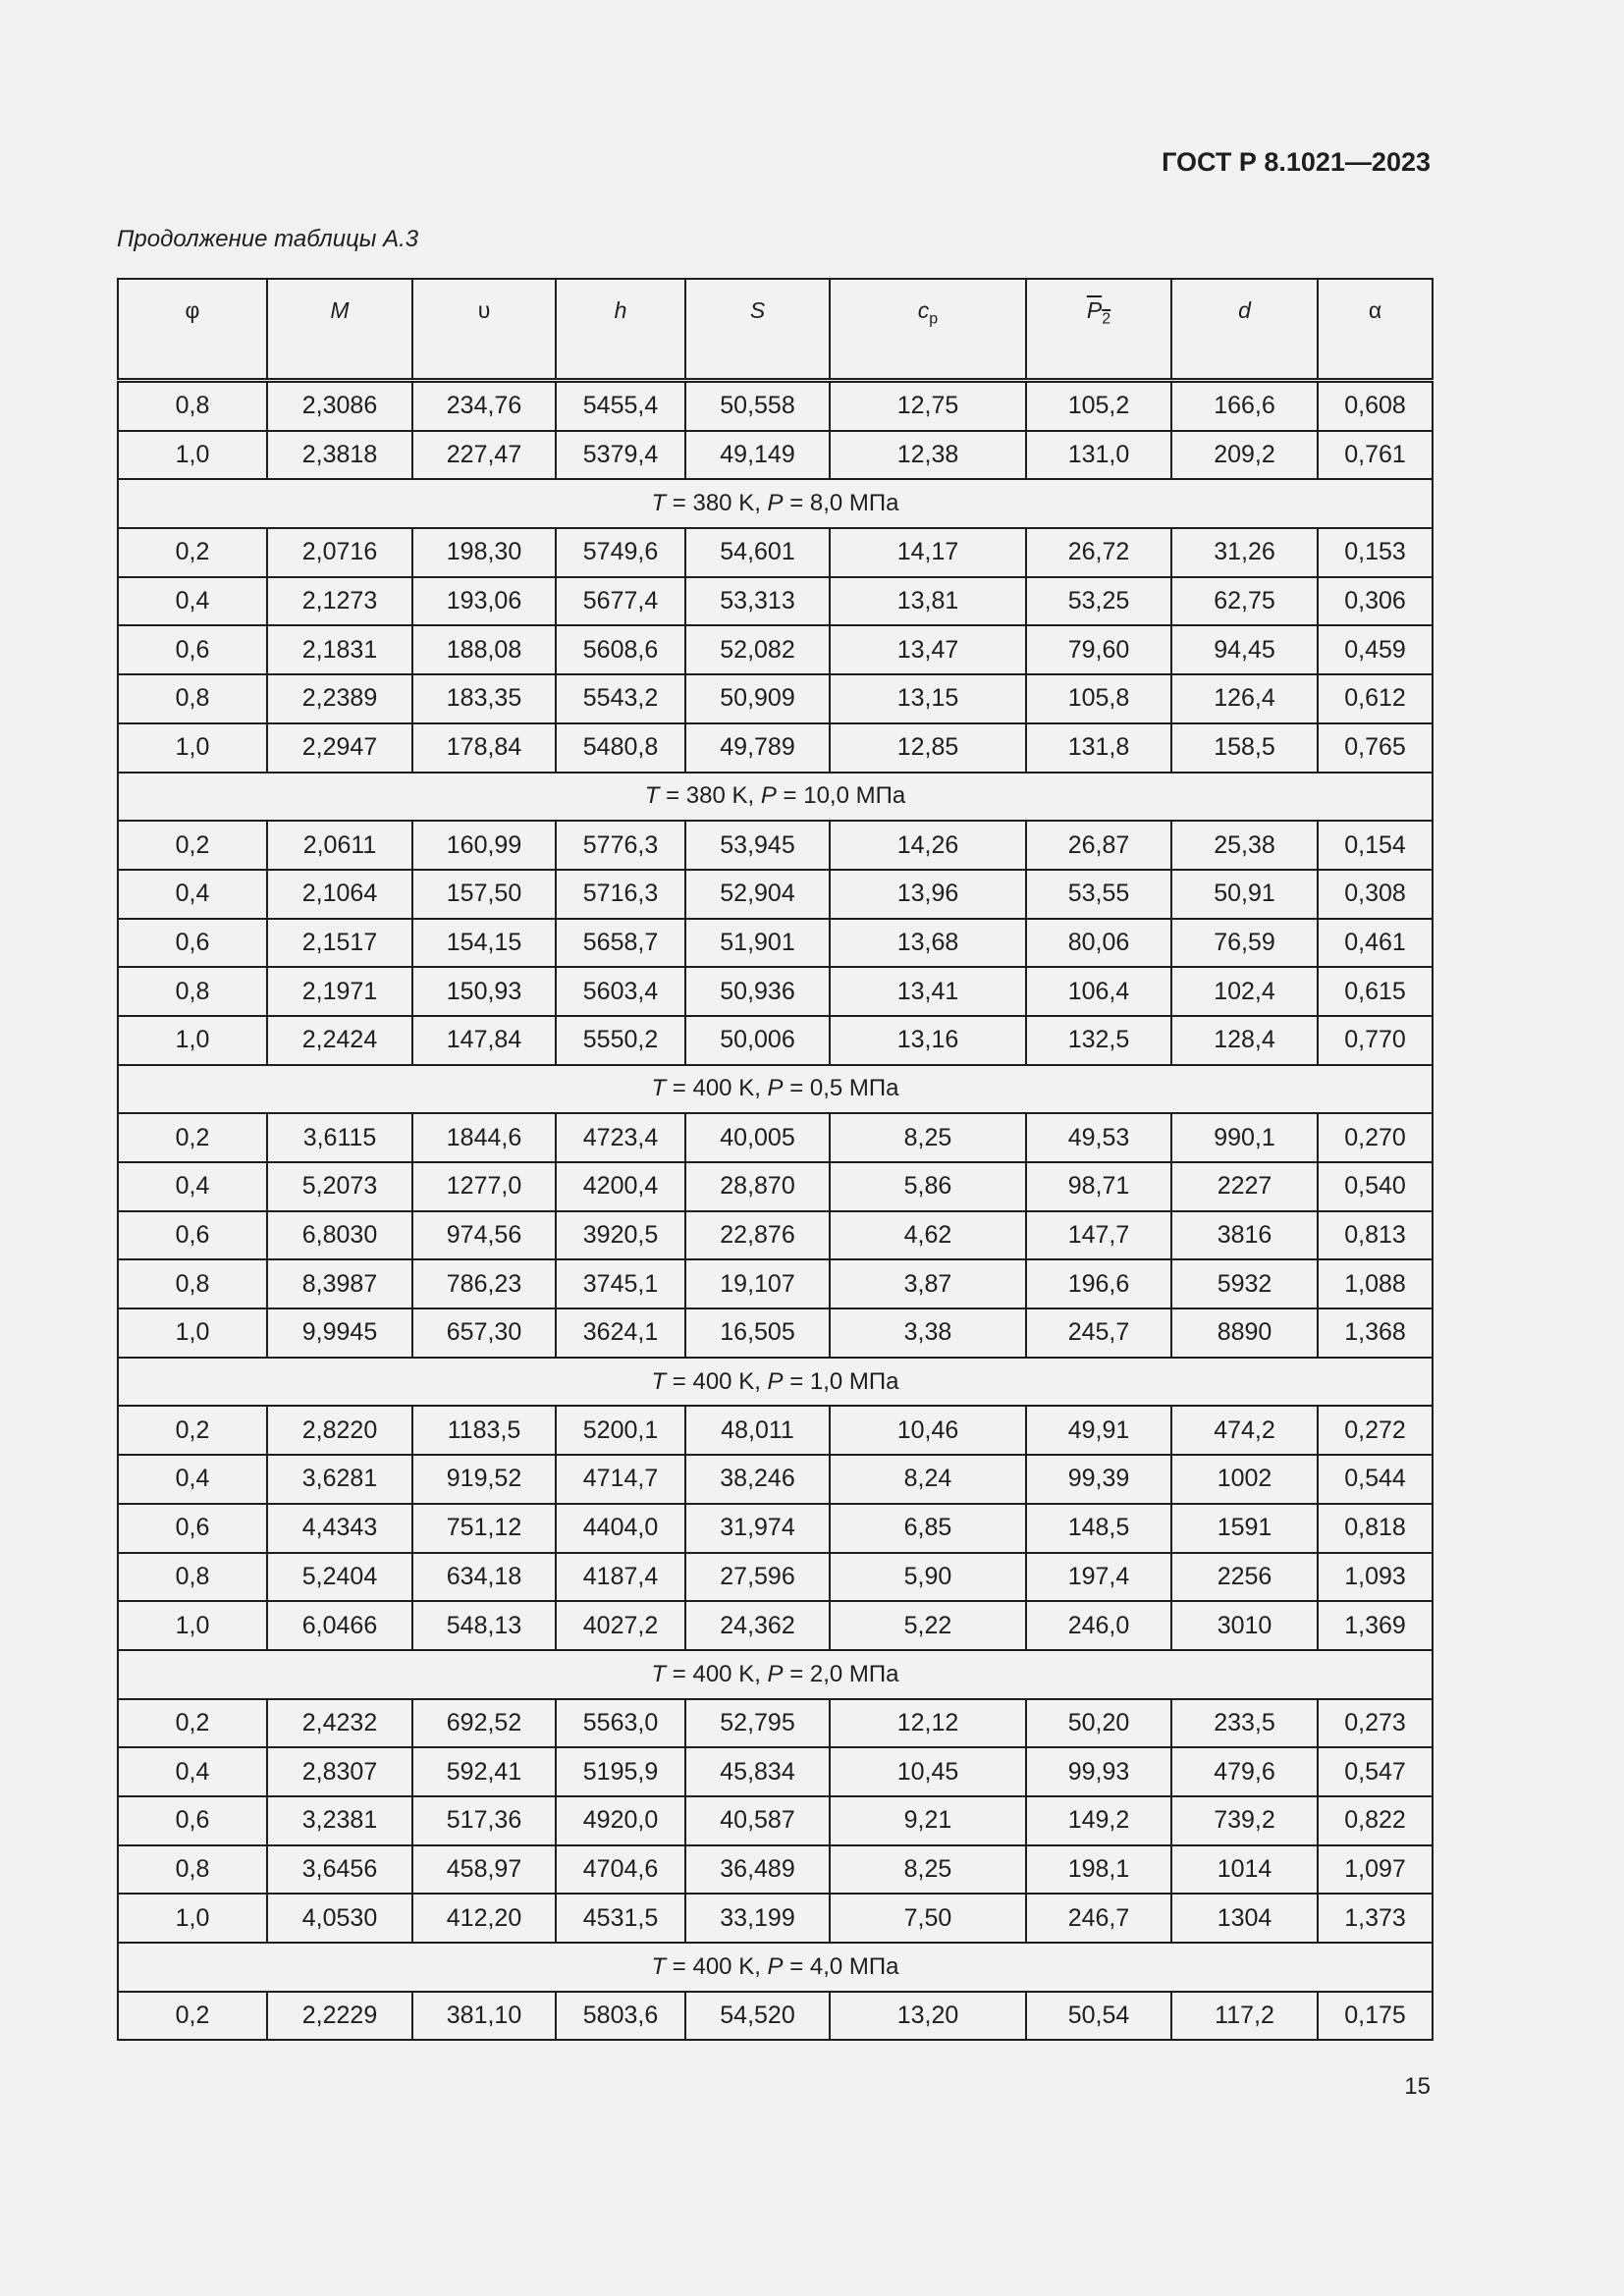  Describe the element at coordinates (484, 650) in the screenshot. I see `table-cell: 188,08` at that location.